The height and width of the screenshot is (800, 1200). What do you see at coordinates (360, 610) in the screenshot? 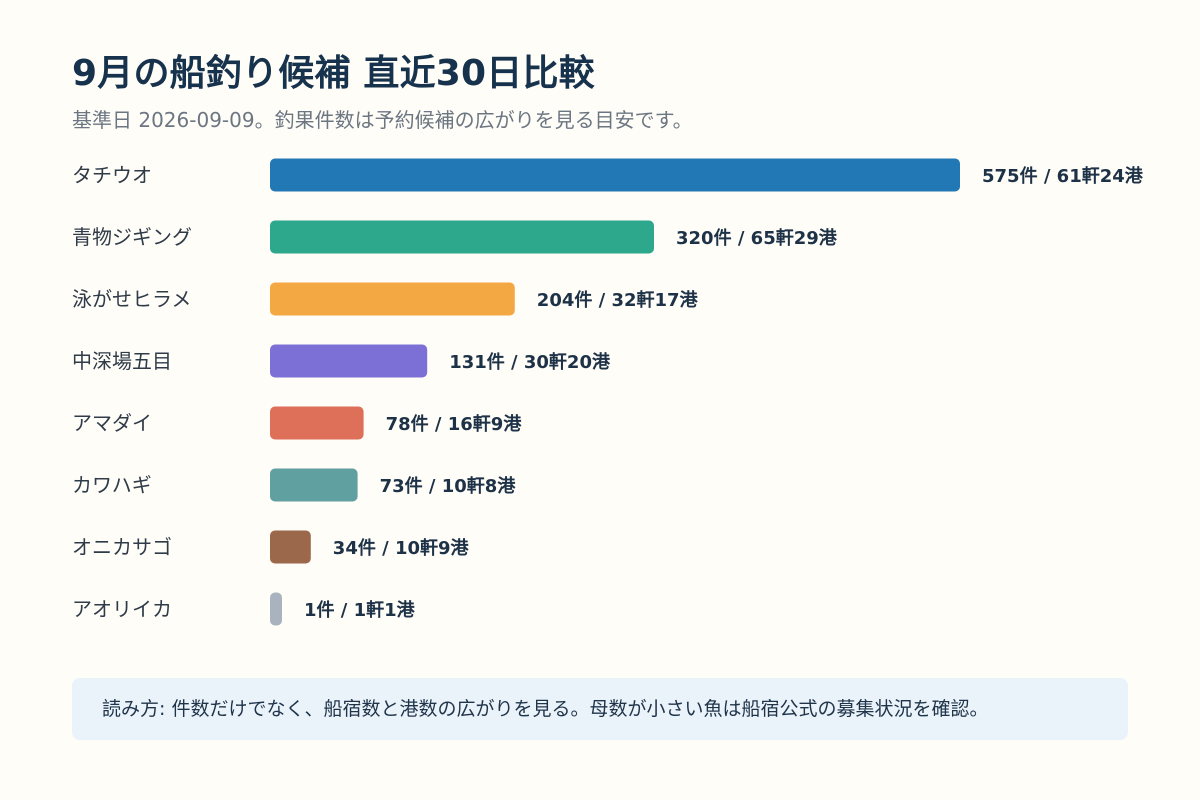
I see `bar-value-label: 1件 / 1軒1港` at bounding box center [360, 610].